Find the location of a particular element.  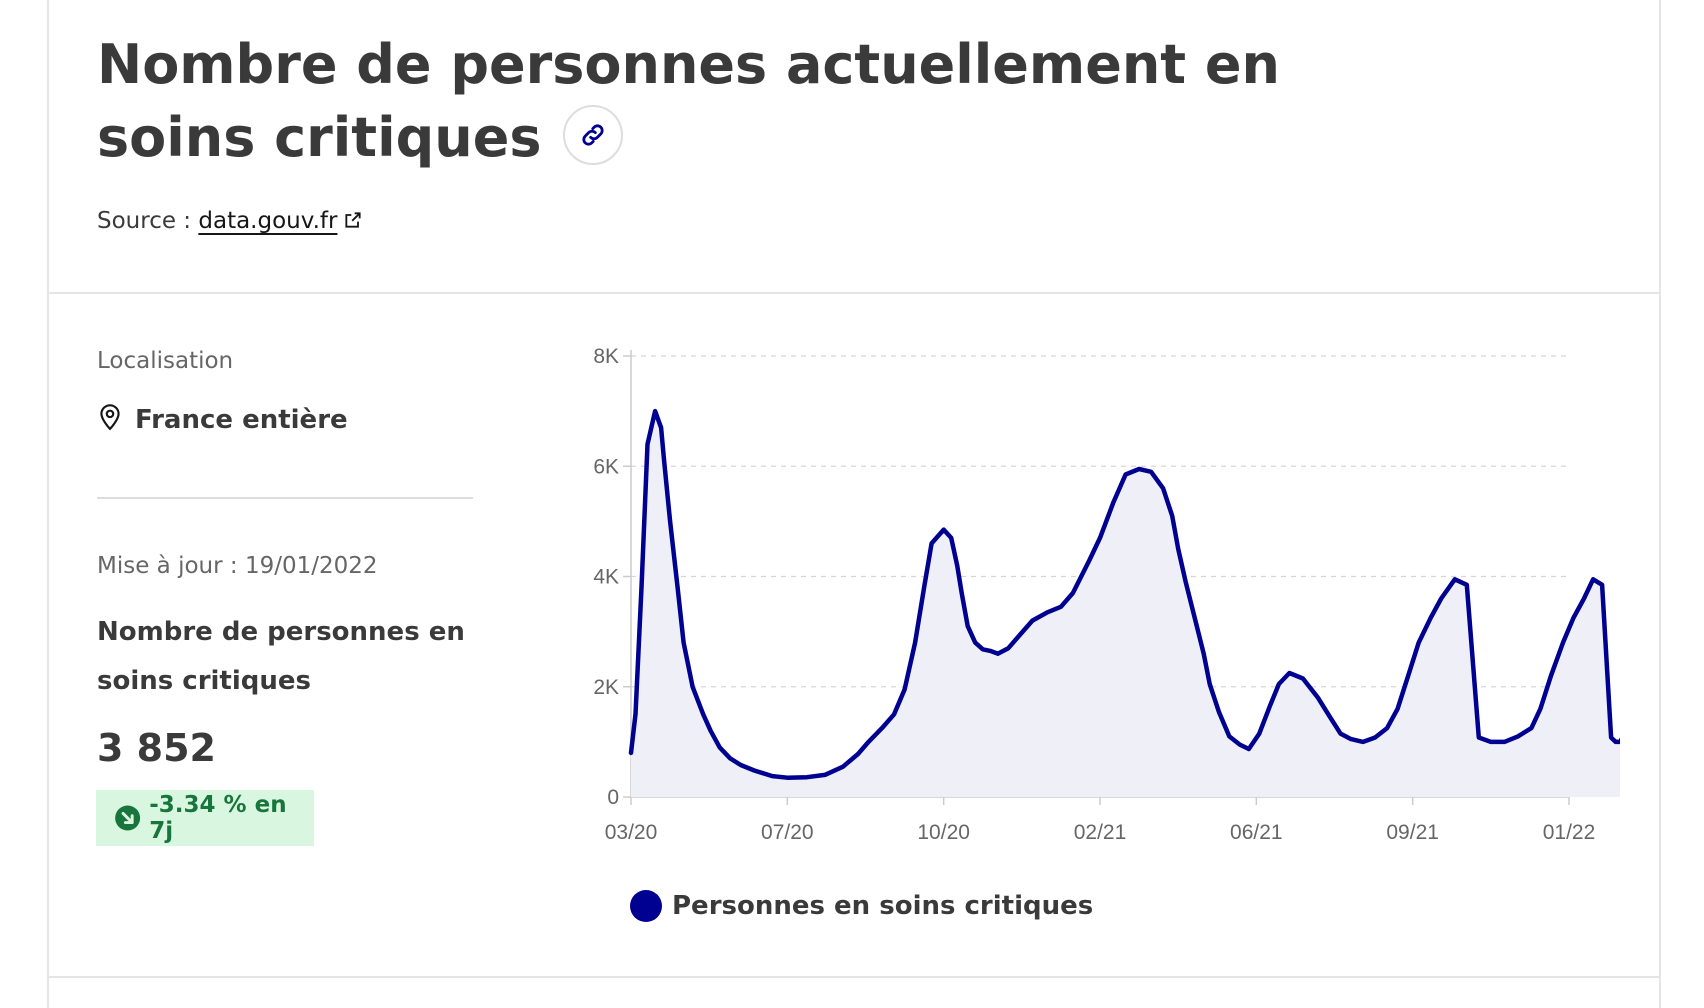

x-tick-label: 01/22 is located at coordinates (1569, 832).